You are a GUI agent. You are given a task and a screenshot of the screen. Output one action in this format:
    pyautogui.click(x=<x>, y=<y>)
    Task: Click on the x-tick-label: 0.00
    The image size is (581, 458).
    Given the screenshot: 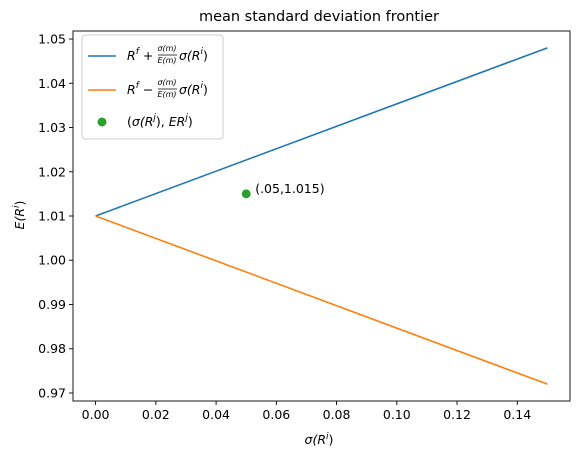 What is the action you would take?
    pyautogui.click(x=96, y=414)
    